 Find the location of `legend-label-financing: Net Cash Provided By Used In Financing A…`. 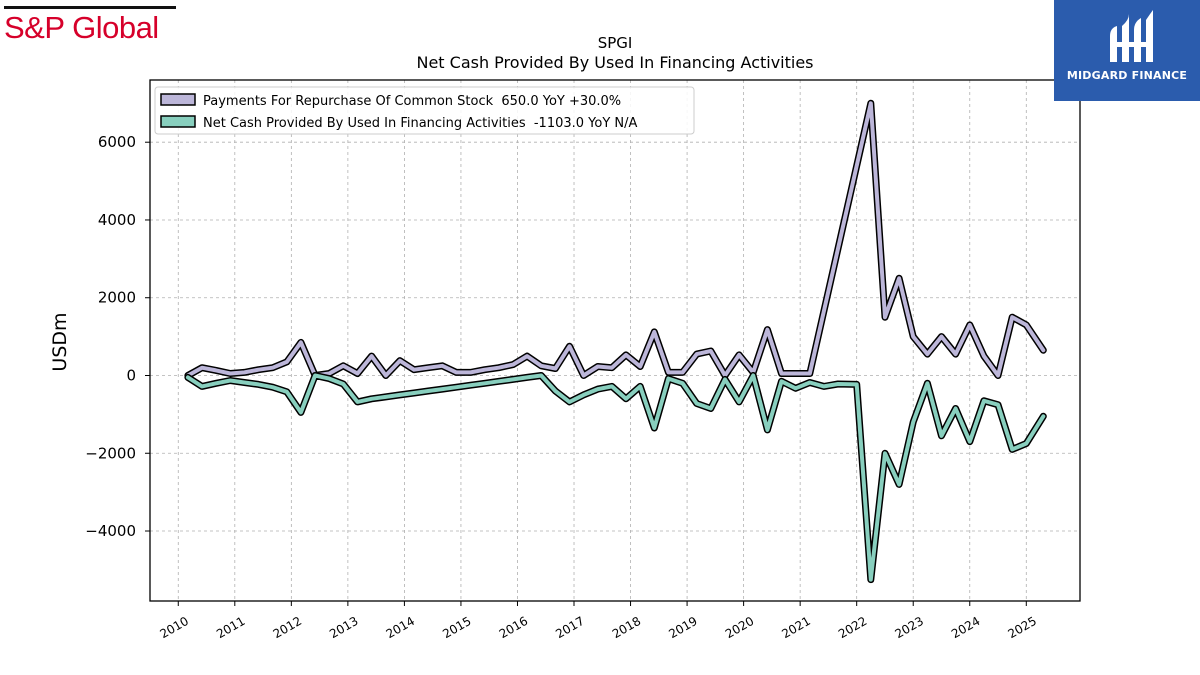

legend-label-financing: Net Cash Provided By Used In Financing A… is located at coordinates (420, 123).